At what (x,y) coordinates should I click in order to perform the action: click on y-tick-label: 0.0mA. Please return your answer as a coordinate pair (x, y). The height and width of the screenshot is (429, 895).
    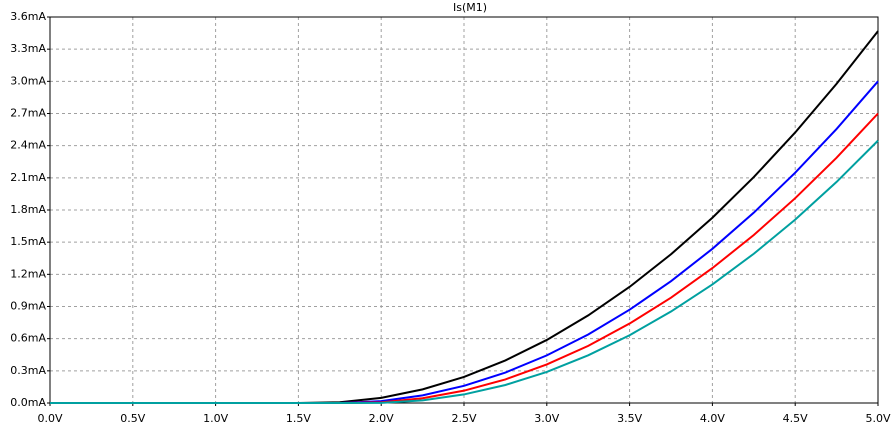
    Looking at the image, I should click on (28, 402).